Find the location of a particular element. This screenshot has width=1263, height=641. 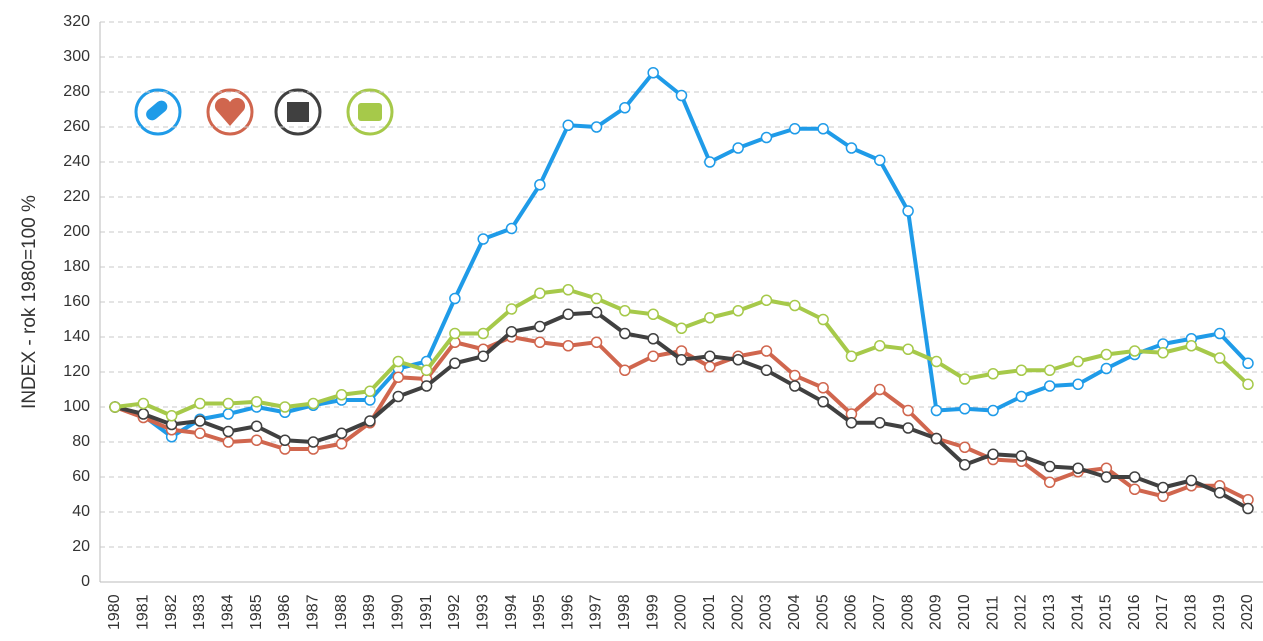

y-tick-label: 140 is located at coordinates (76, 336).